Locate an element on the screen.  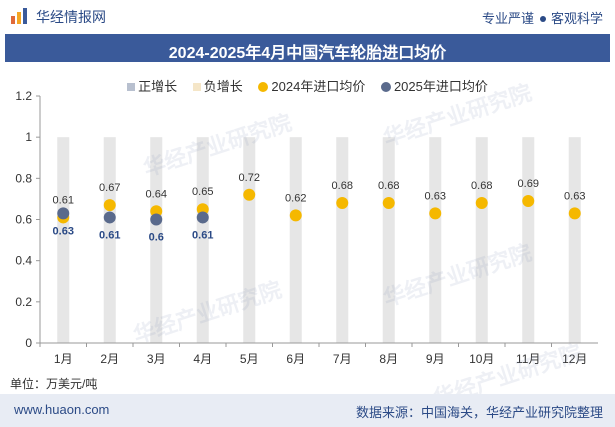
x-tick-label: 9月 is located at coordinates (435, 359).